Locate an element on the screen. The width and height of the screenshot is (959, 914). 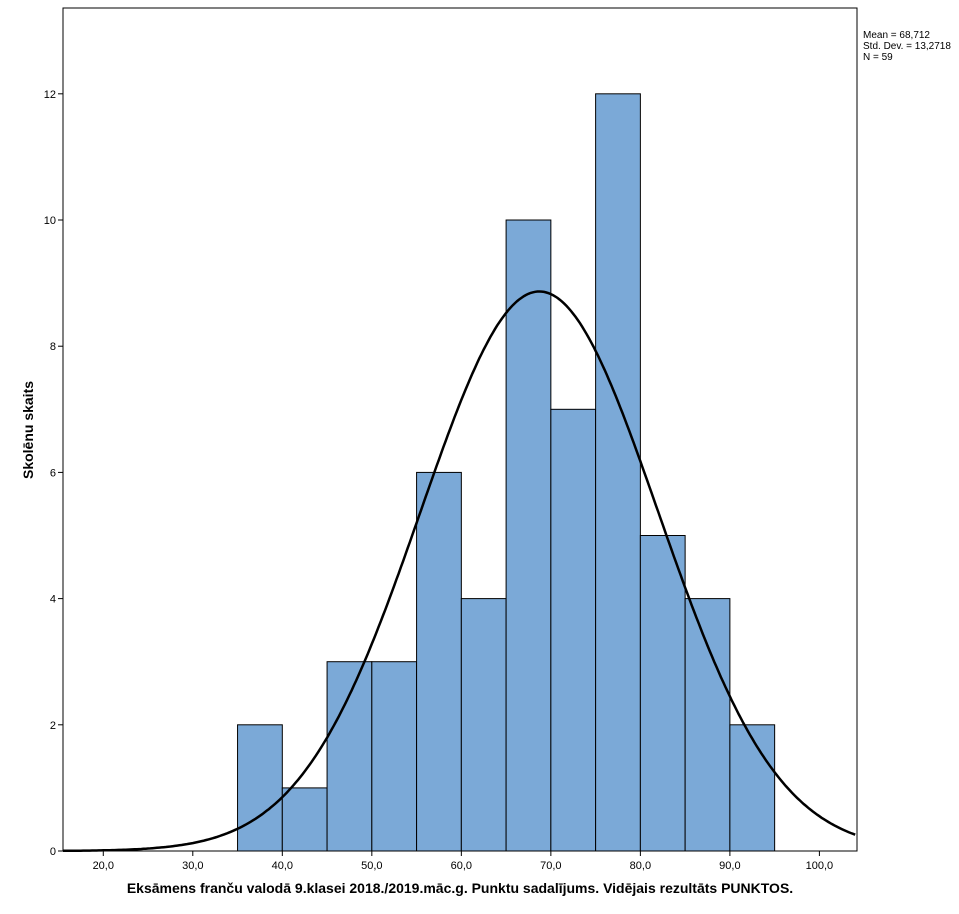
x-tick-label: 20,0 is located at coordinates (103, 866).